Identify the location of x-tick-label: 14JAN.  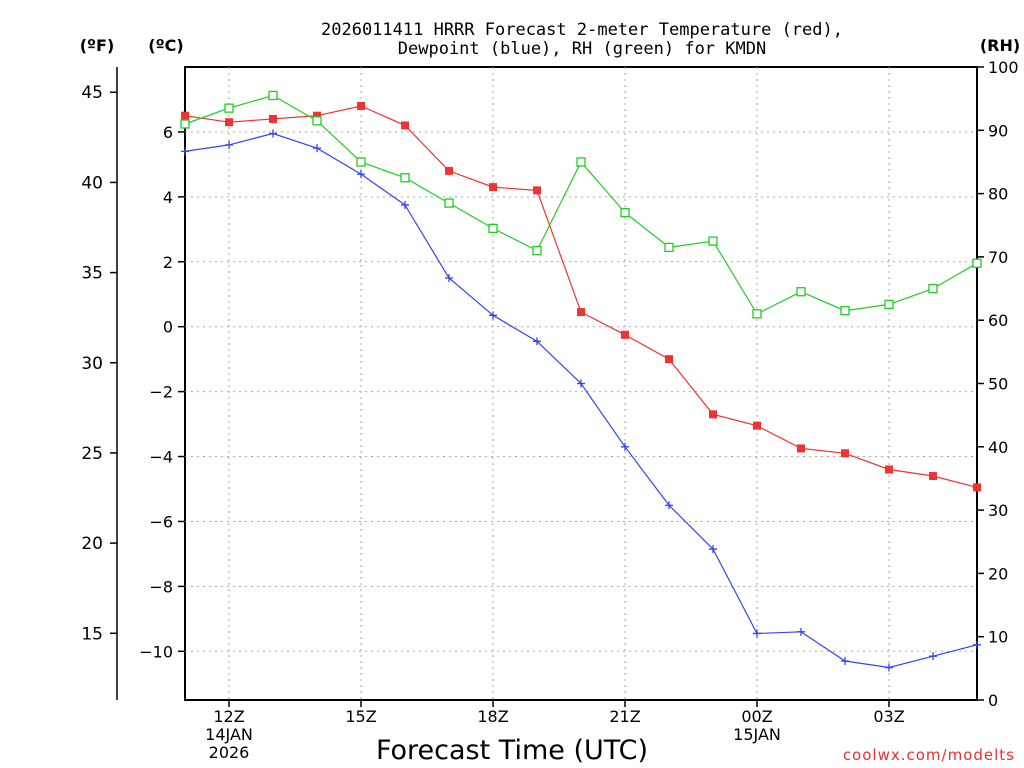
(229, 734).